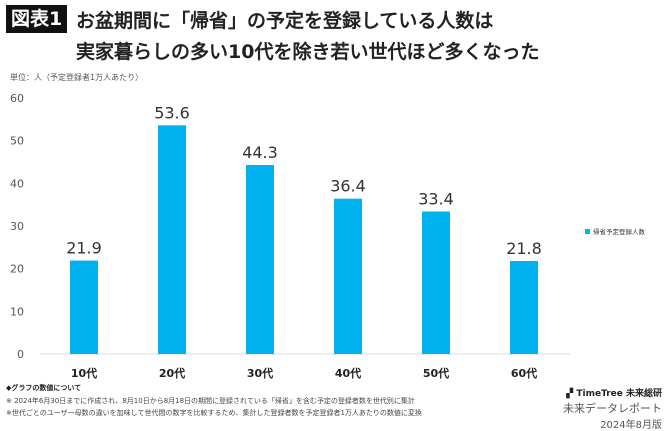 The image size is (670, 431). I want to click on legend-label: 帰省予定登録人数, so click(619, 231).